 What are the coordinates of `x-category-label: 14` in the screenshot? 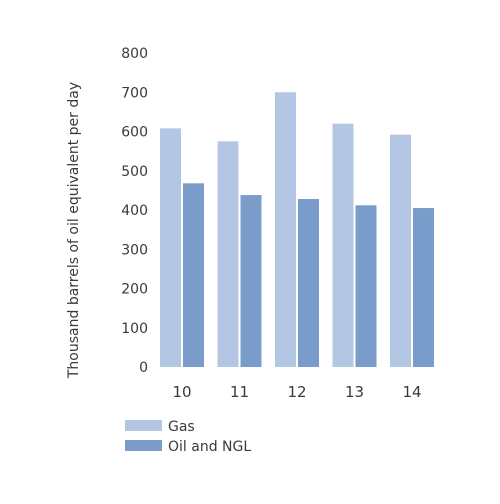 It's located at (411, 392).